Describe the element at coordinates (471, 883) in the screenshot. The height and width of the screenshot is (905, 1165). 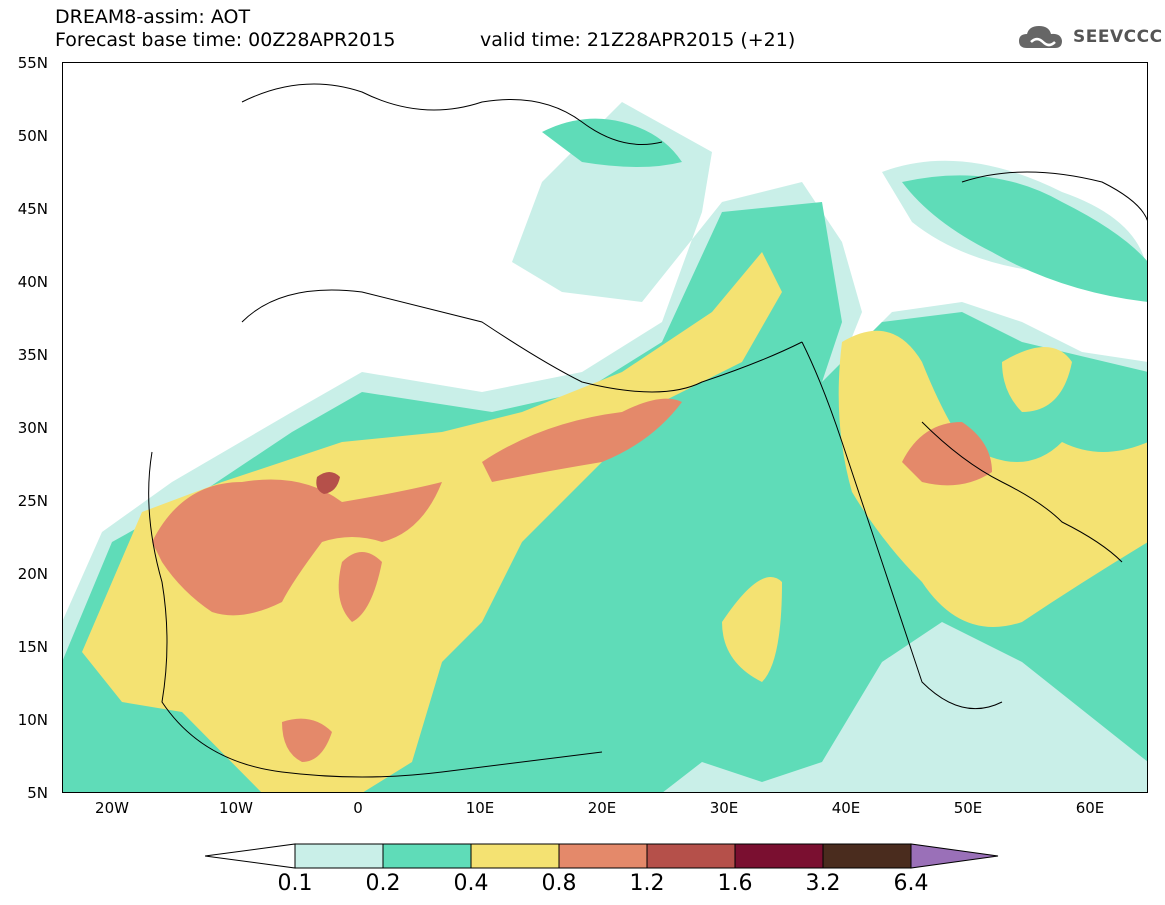
I see `colorbar-label: 0.4` at that location.